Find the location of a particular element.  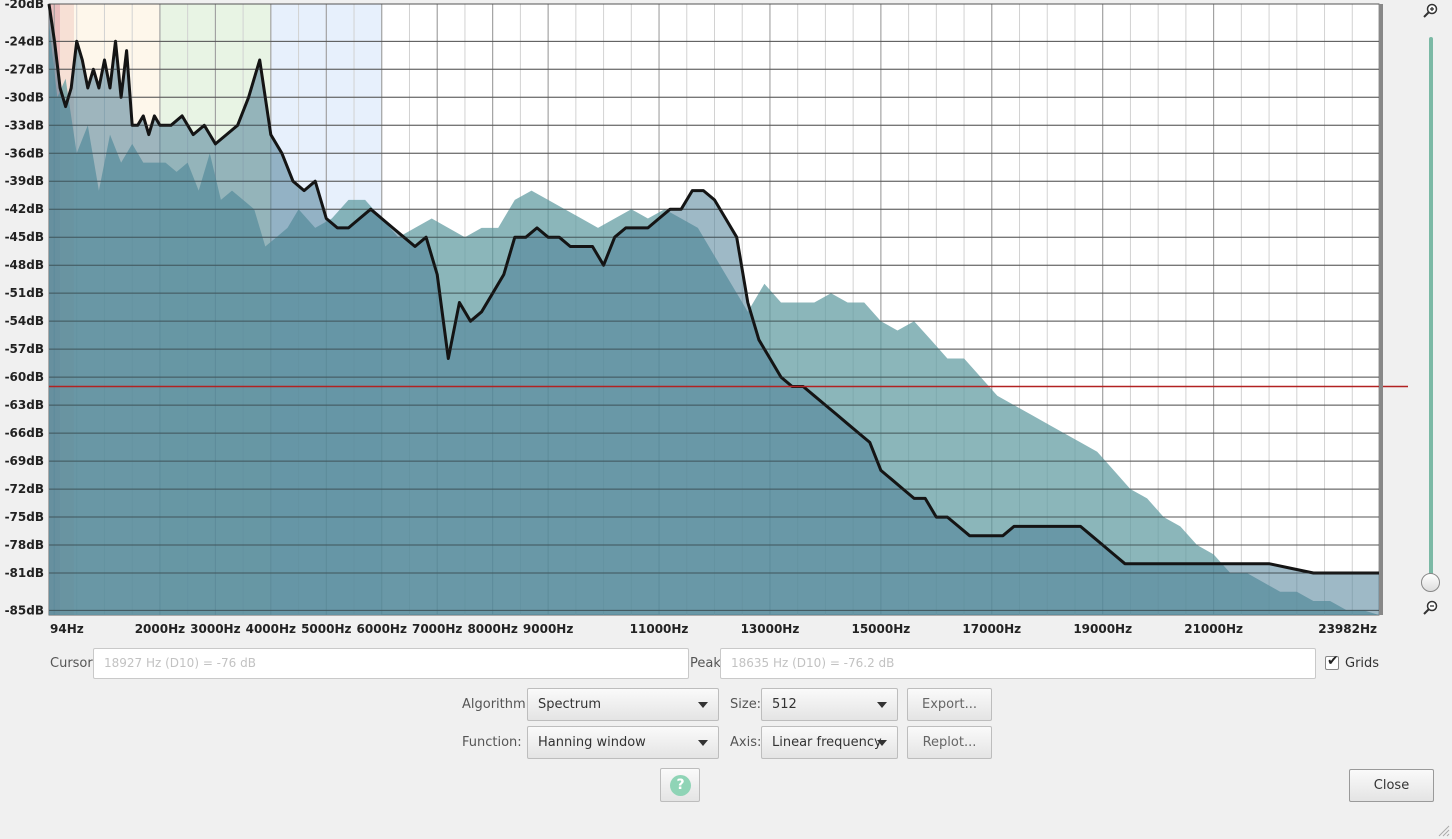

size-label: Size: is located at coordinates (746, 704).